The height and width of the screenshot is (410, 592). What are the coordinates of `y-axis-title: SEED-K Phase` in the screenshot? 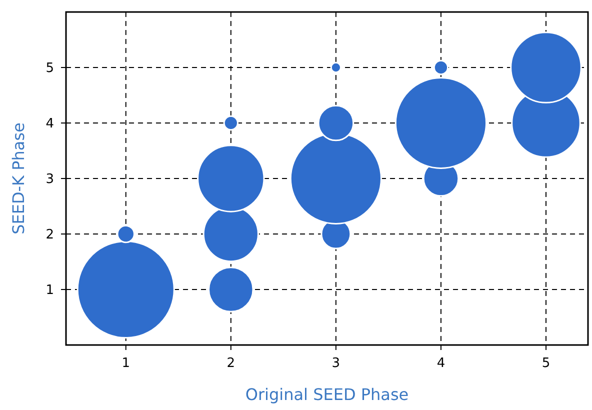 It's located at (18, 178).